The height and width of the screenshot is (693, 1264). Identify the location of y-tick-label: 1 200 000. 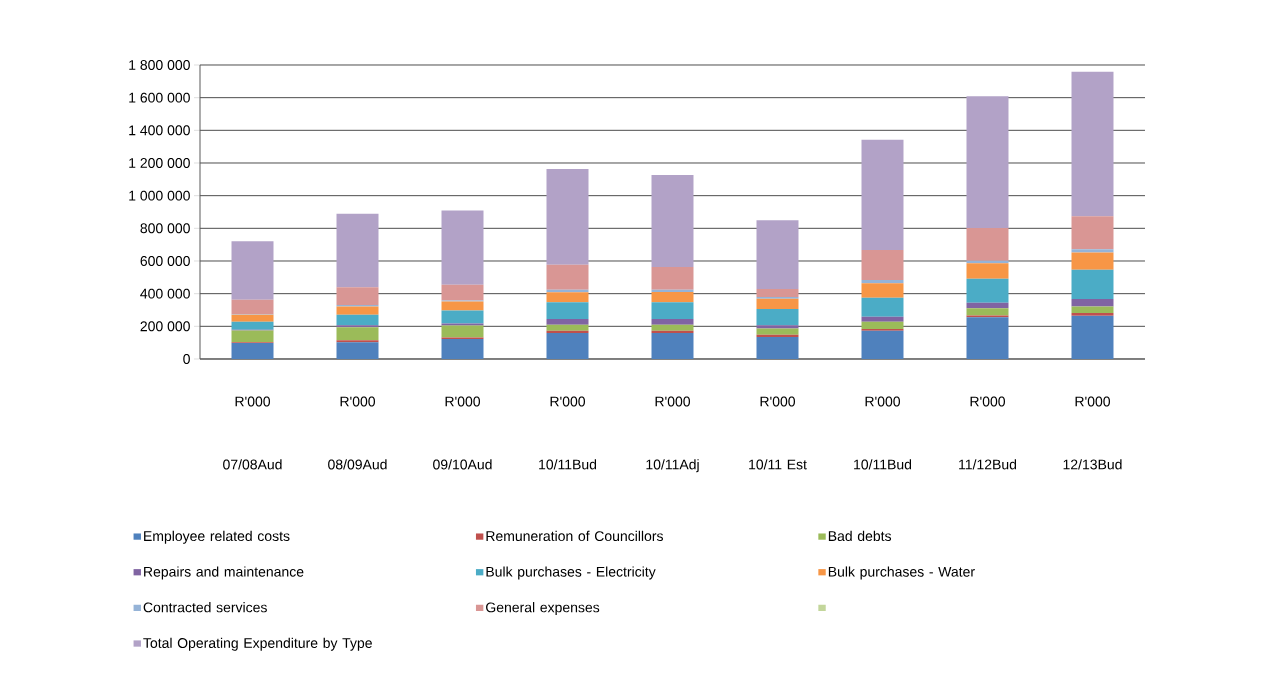
(159, 163).